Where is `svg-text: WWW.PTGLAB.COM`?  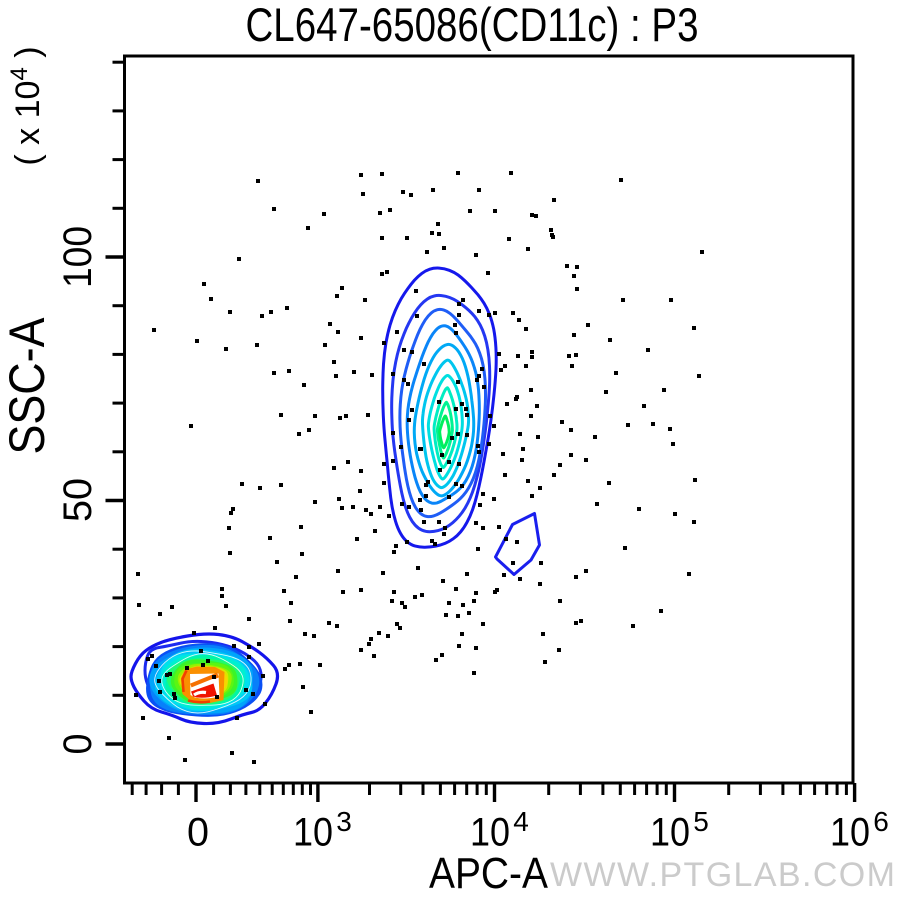
svg-text: WWW.PTGLAB.COM is located at coordinates (723, 875).